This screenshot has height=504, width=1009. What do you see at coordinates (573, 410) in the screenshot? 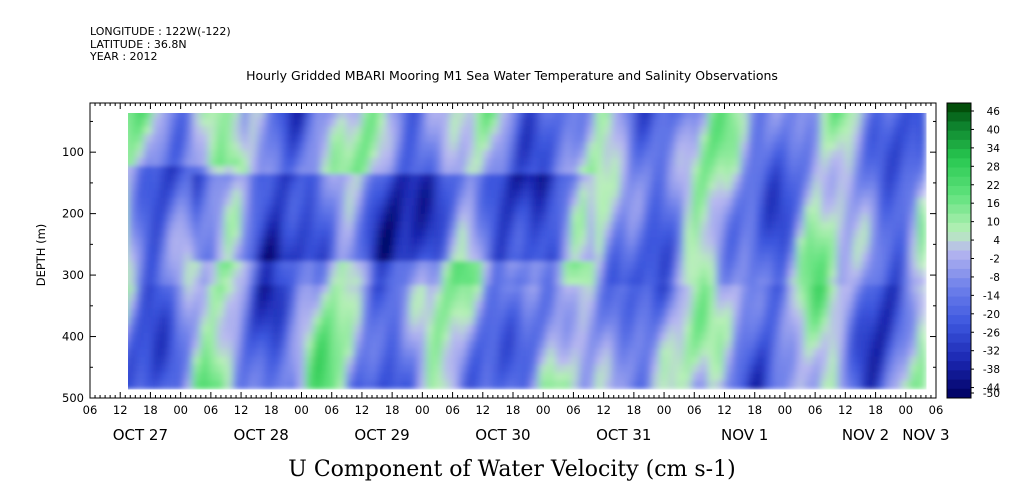
I see `x-tick-label: 06` at bounding box center [573, 410].